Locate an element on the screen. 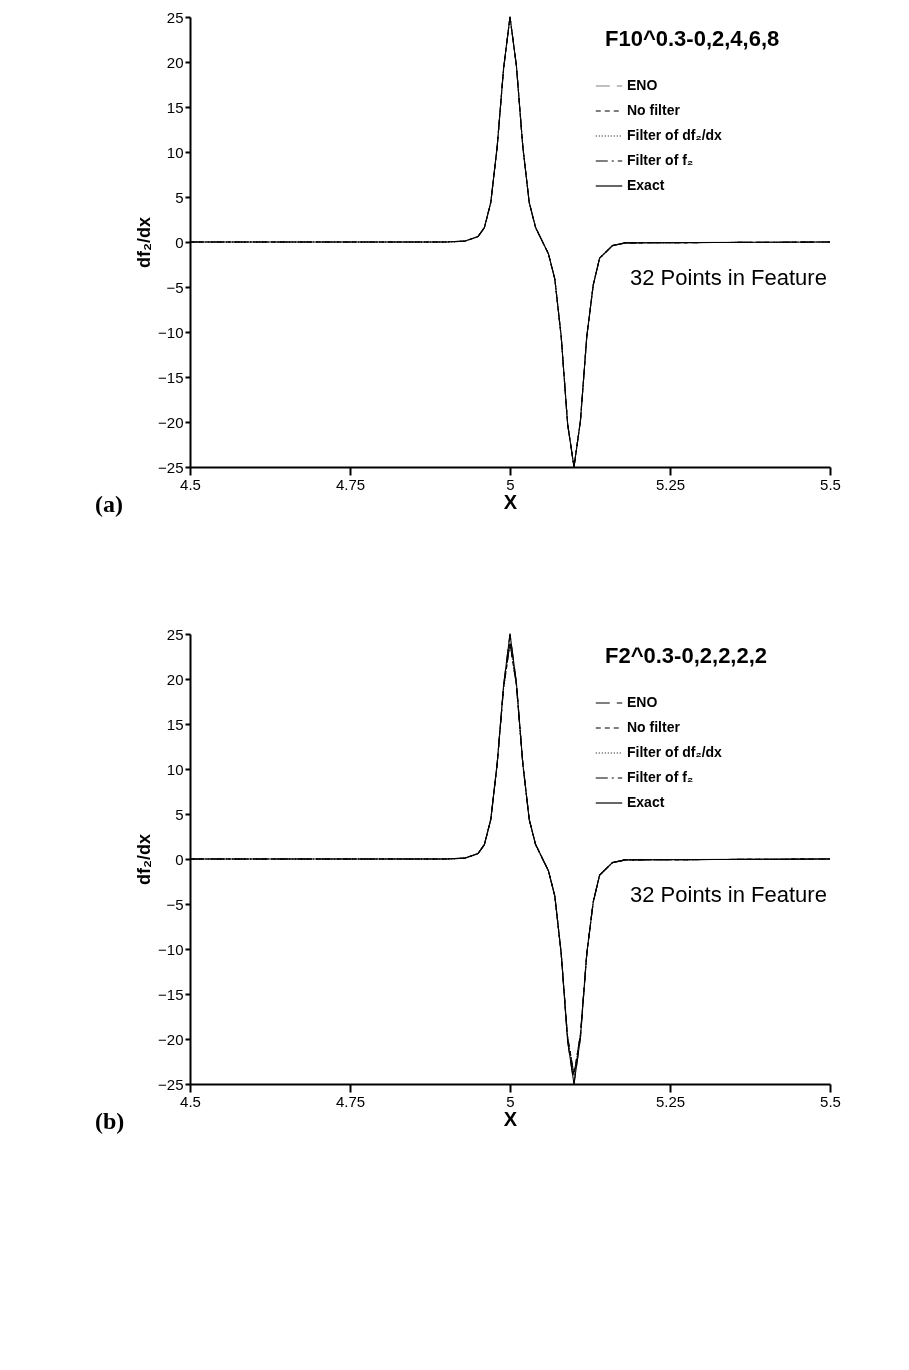  text: (a) is located at coordinates (109, 504).